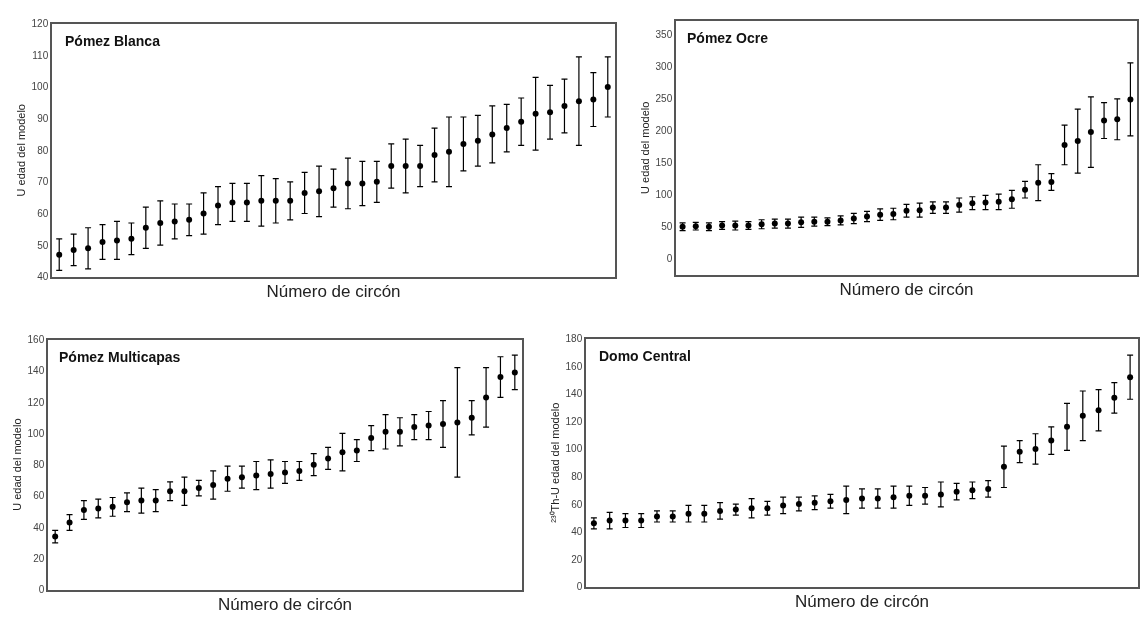 The height and width of the screenshot is (634, 1142). Describe the element at coordinates (43, 119) in the screenshot. I see `y-tick-label: 90` at that location.